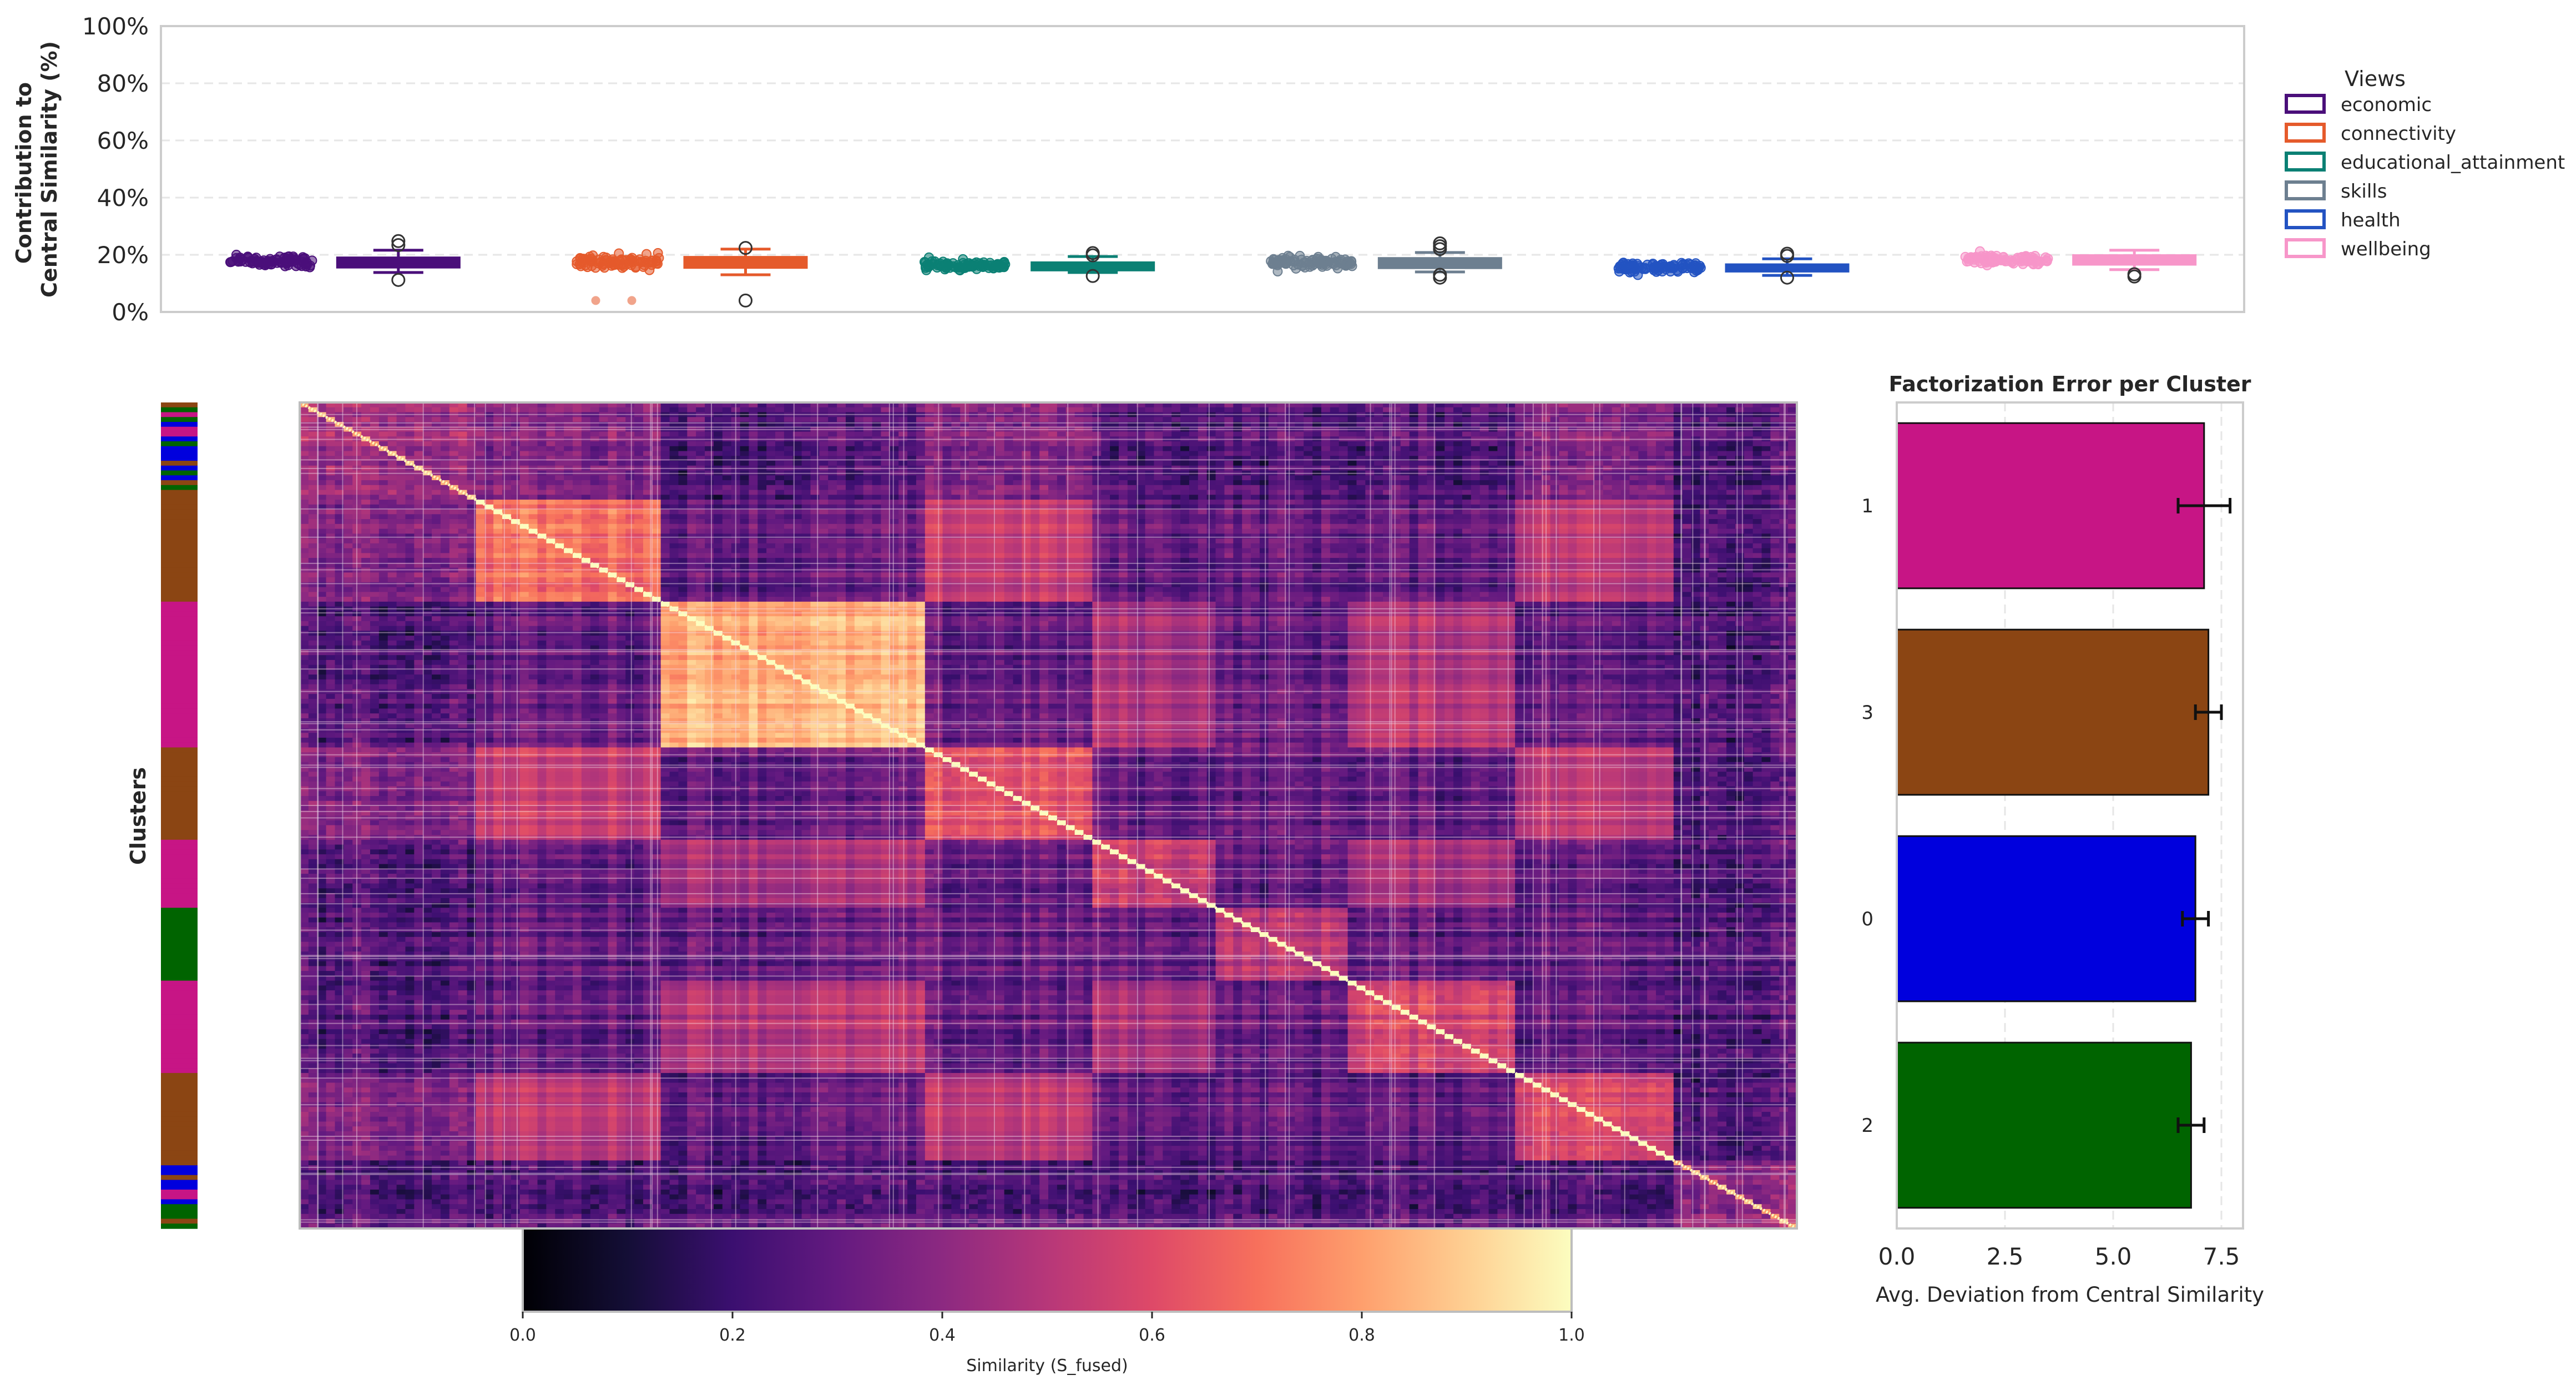 The image size is (2576, 1385). I want to click on legend-swatch, so click(2305, 103).